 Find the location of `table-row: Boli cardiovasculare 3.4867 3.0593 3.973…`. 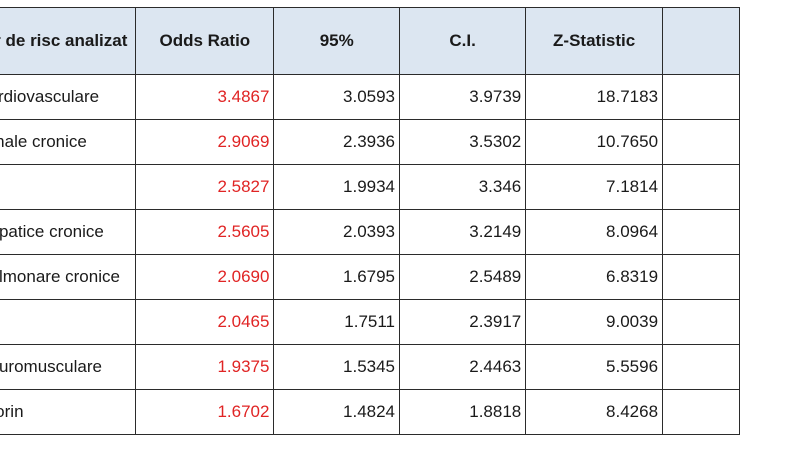

table-row: Boli cardiovasculare 3.4867 3.0593 3.973… is located at coordinates (370, 97).